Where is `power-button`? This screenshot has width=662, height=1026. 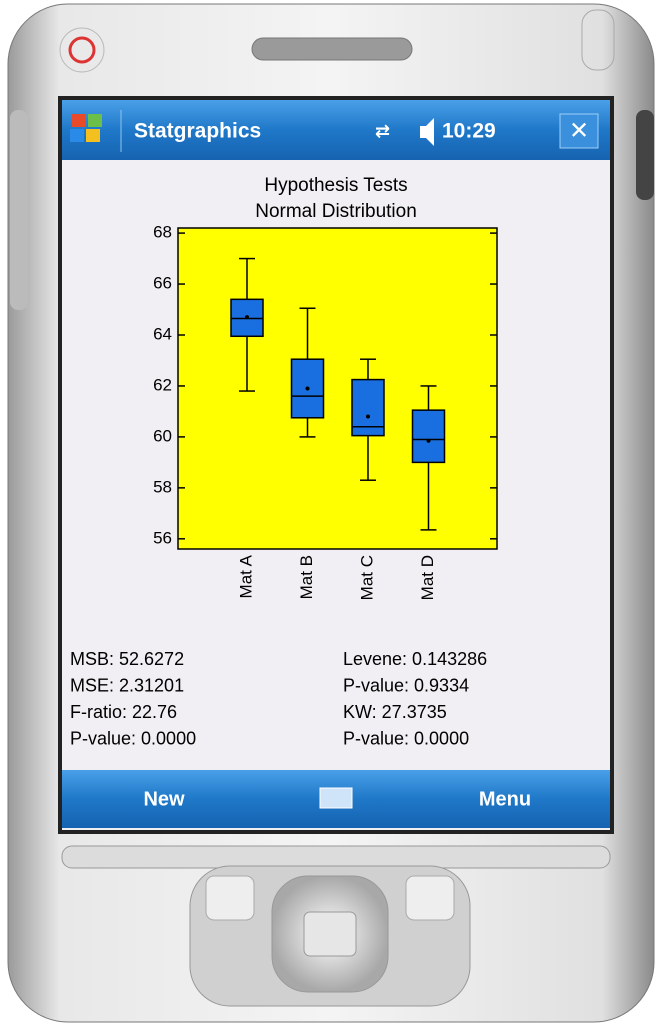
power-button is located at coordinates (82, 50).